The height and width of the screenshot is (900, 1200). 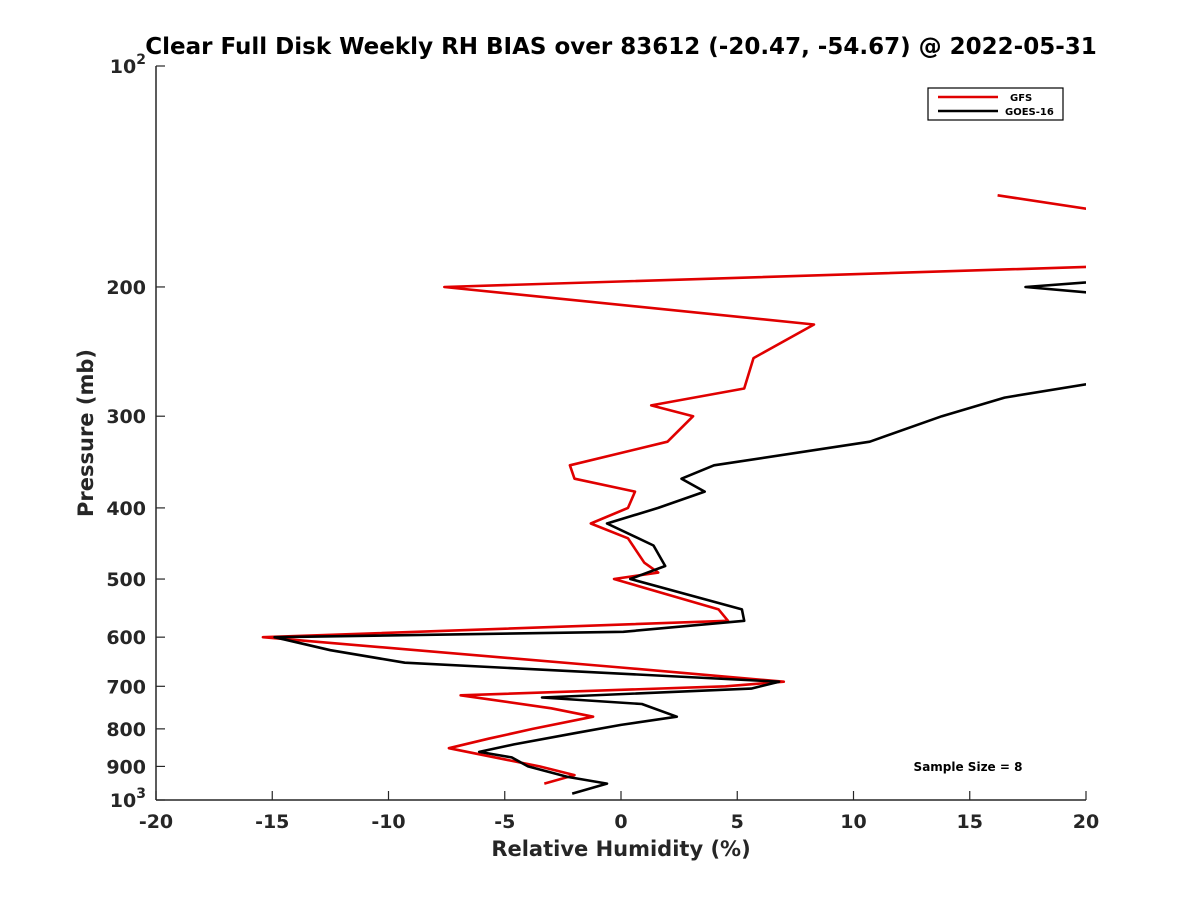 I want to click on y-tick-label: 400, so click(x=126, y=509).